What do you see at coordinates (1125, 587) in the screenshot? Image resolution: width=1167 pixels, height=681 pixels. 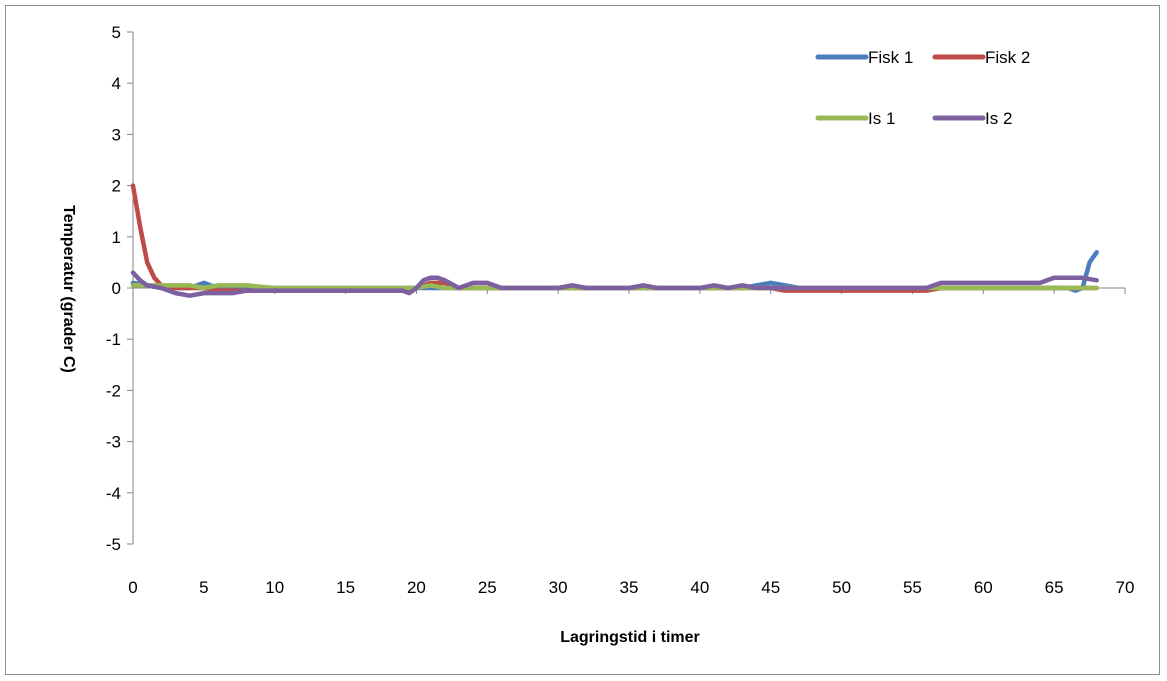 I see `x-tick-label: 70` at bounding box center [1125, 587].